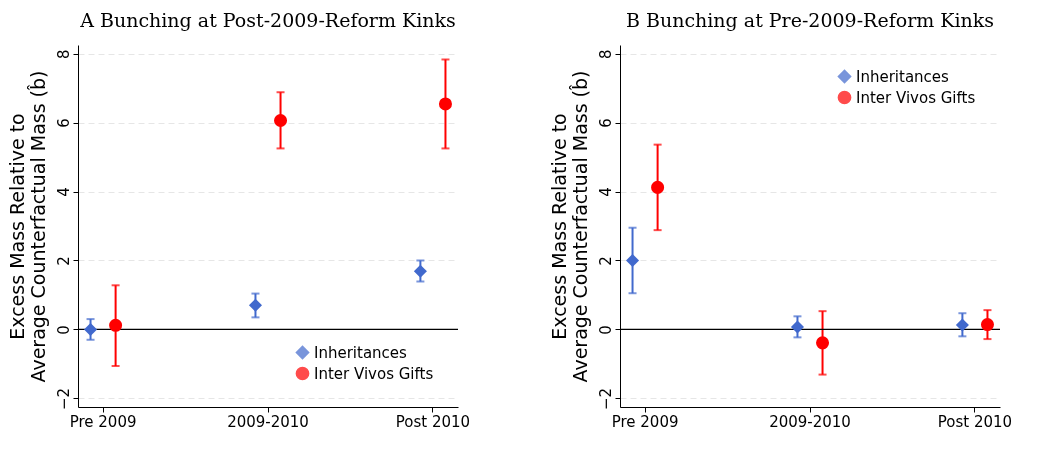 Image resolution: width=1047 pixels, height=454 pixels. What do you see at coordinates (810, 20) in the screenshot?
I see `chart-title: B Bunching at Pre-2009-Reform Kinks` at bounding box center [810, 20].